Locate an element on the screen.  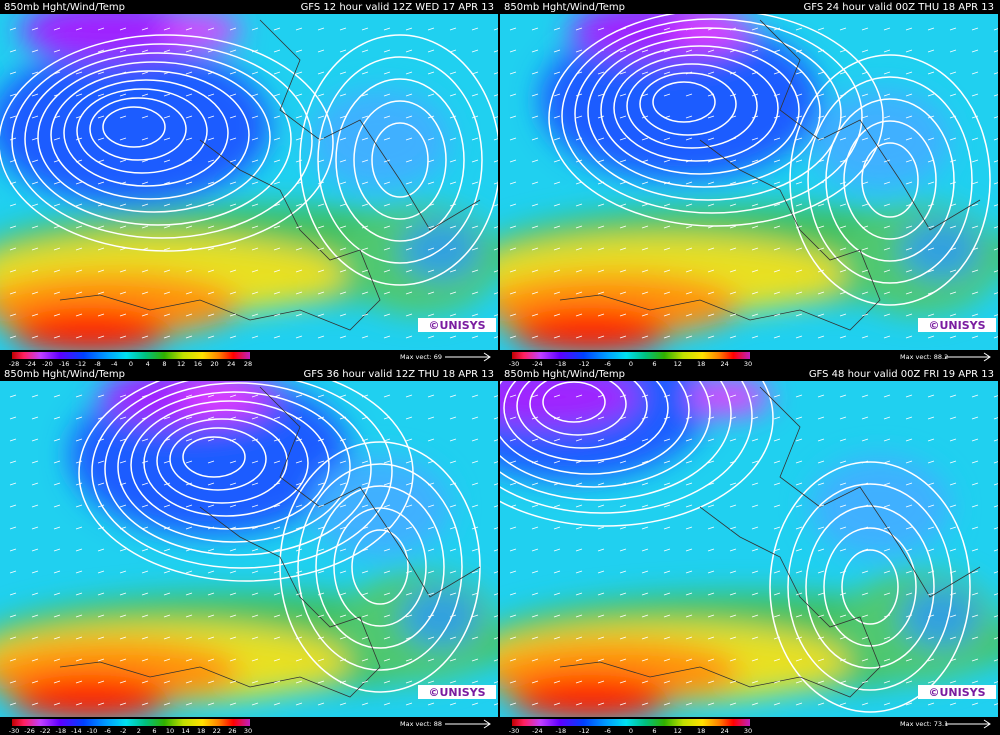
colorbar-label: 20 is located at coordinates (214, 364).